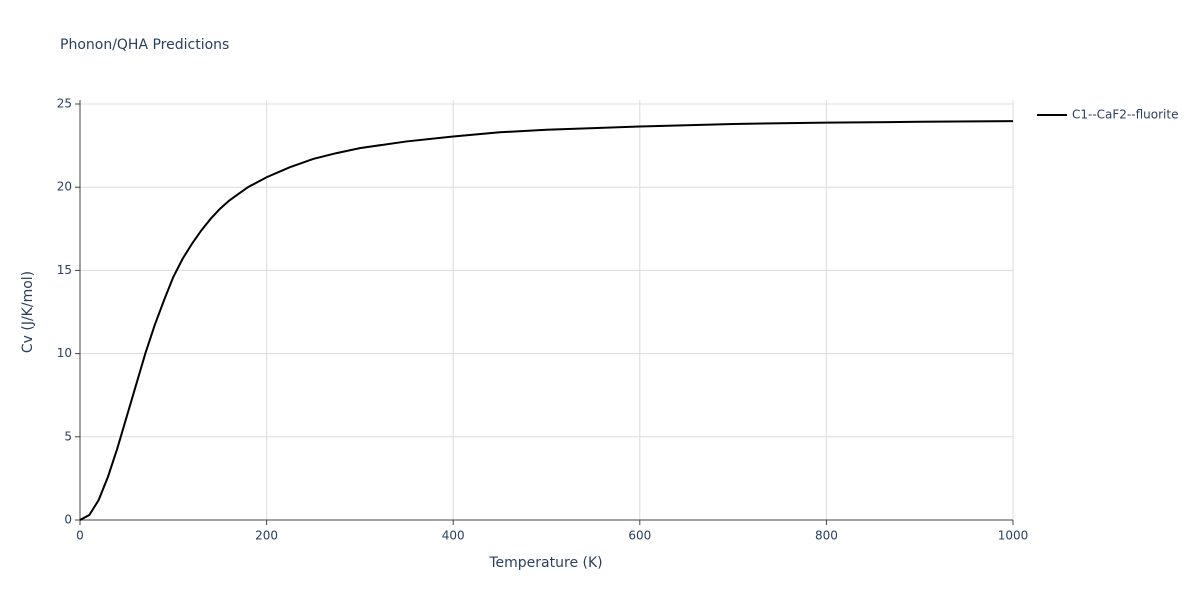 The image size is (1200, 604). I want to click on x-axis-title: Temperature (K), so click(545, 563).